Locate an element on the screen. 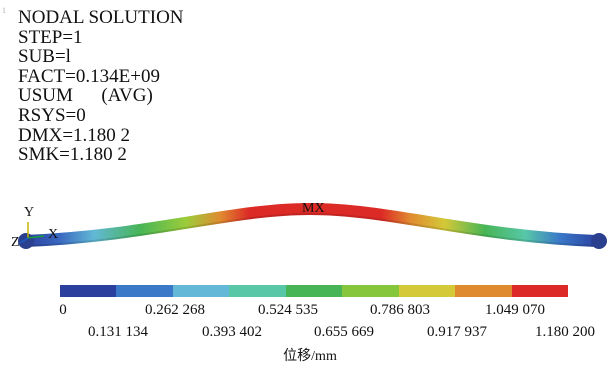 The height and width of the screenshot is (365, 610). info-usum: USUM (AVG) is located at coordinates (85, 96).